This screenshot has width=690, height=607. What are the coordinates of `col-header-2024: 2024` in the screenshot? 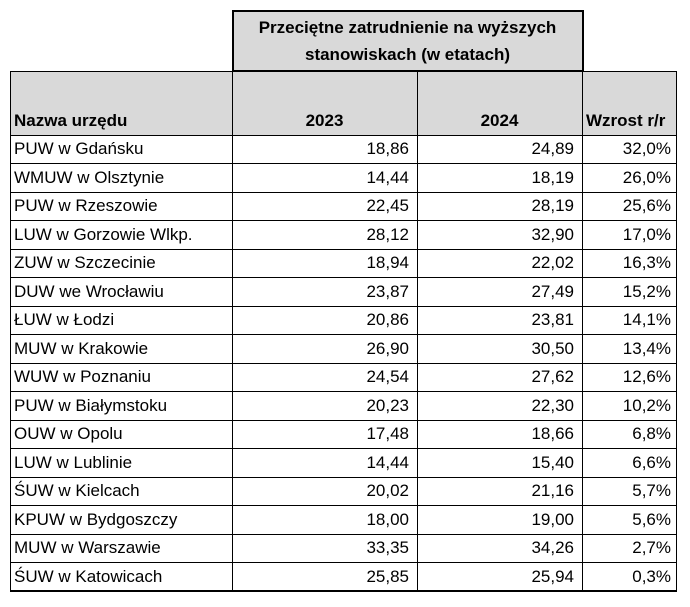 It's located at (500, 103).